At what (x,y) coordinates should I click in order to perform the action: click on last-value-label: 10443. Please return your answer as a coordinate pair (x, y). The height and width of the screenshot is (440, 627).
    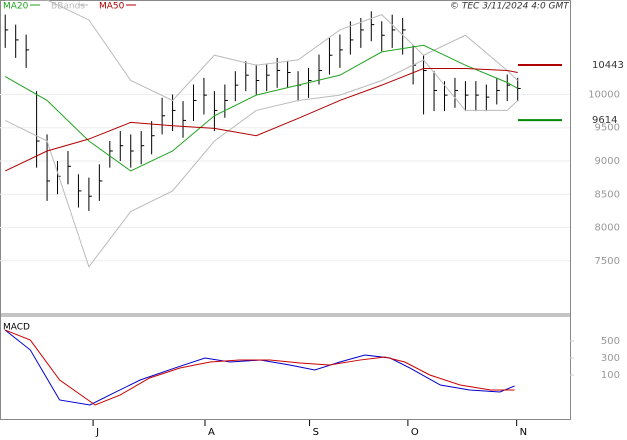
    Looking at the image, I should click on (608, 65).